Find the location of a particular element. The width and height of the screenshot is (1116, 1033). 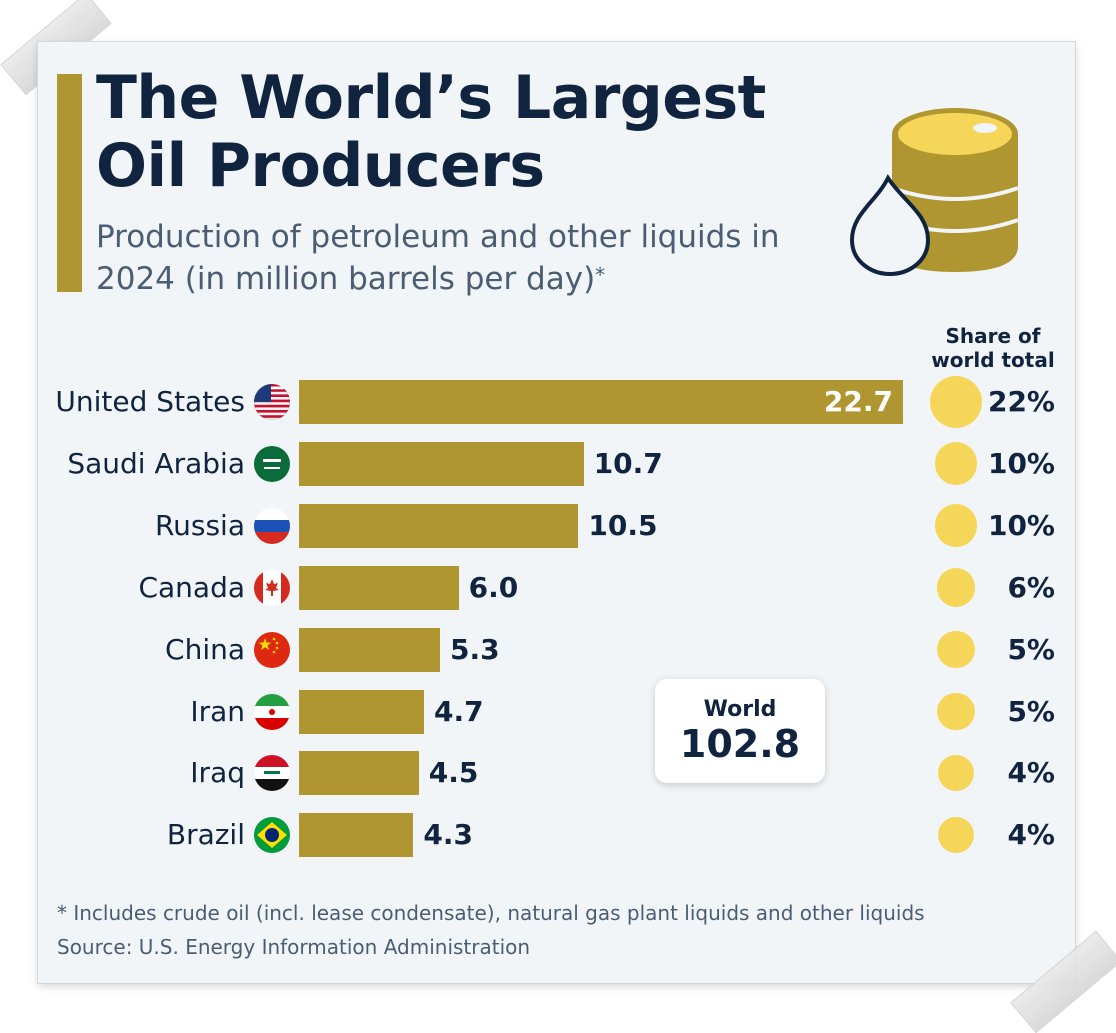

bar-row: Brazil 4.3 4% is located at coordinates (556, 835).